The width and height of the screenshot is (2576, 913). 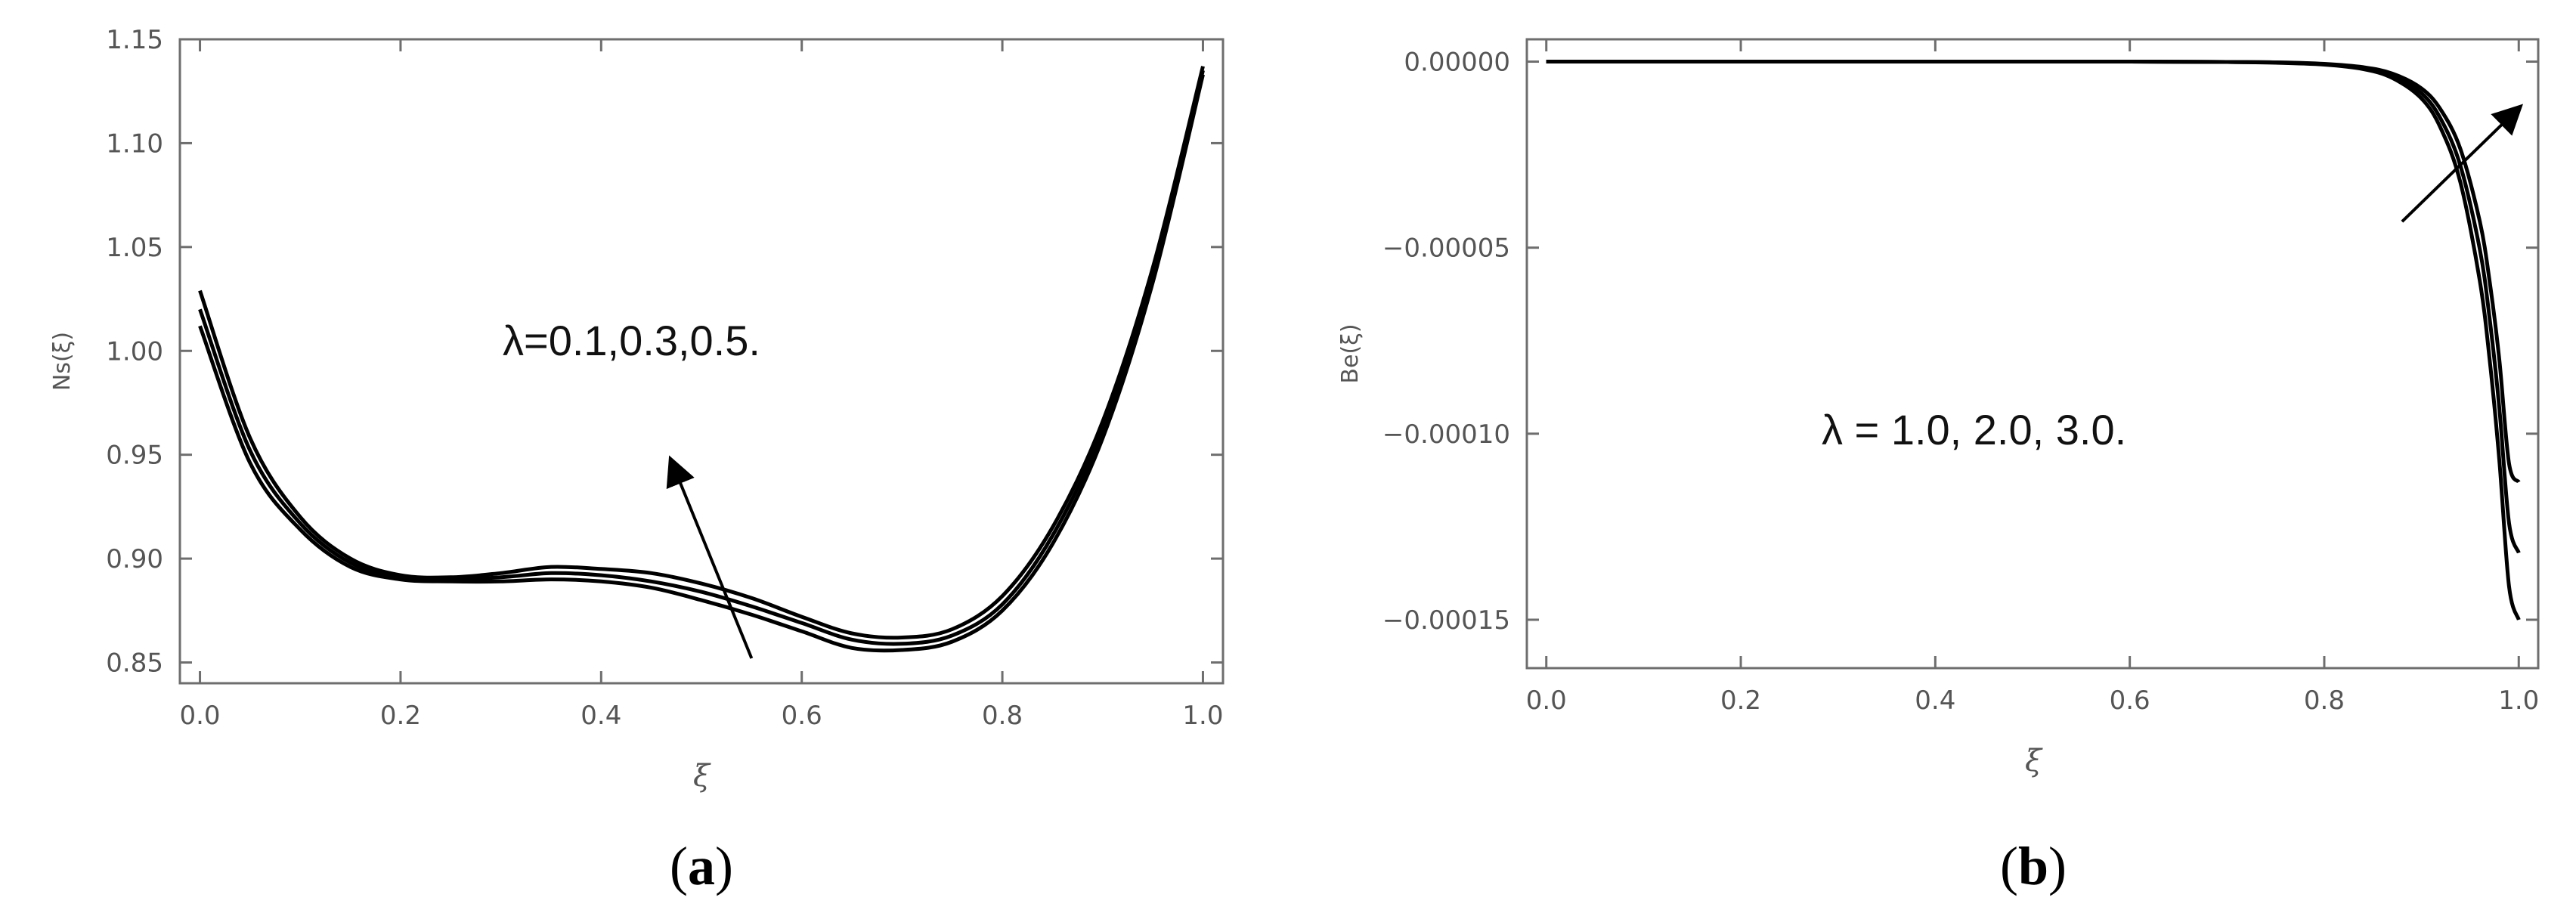 What do you see at coordinates (631, 340) in the screenshot?
I see `lambda-annotation-a: λ=0.1,0.3,0.5.` at bounding box center [631, 340].